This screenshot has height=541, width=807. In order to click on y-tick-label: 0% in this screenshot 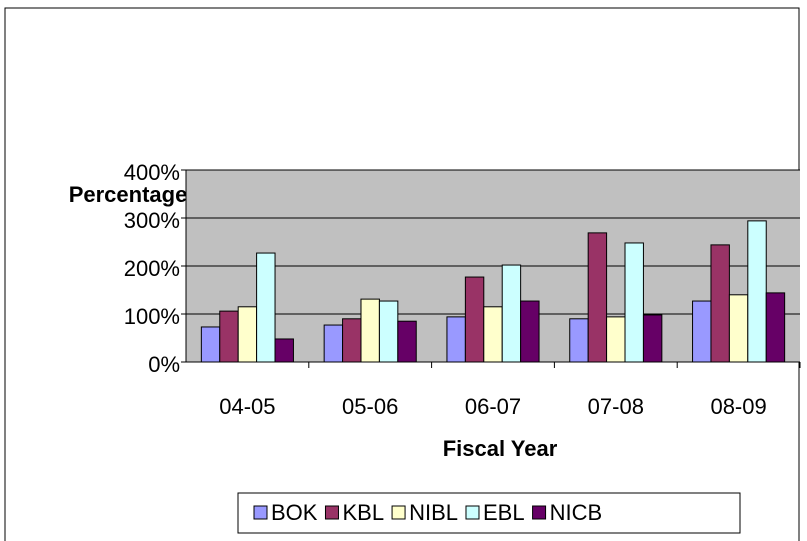, I will do `click(164, 364)`.